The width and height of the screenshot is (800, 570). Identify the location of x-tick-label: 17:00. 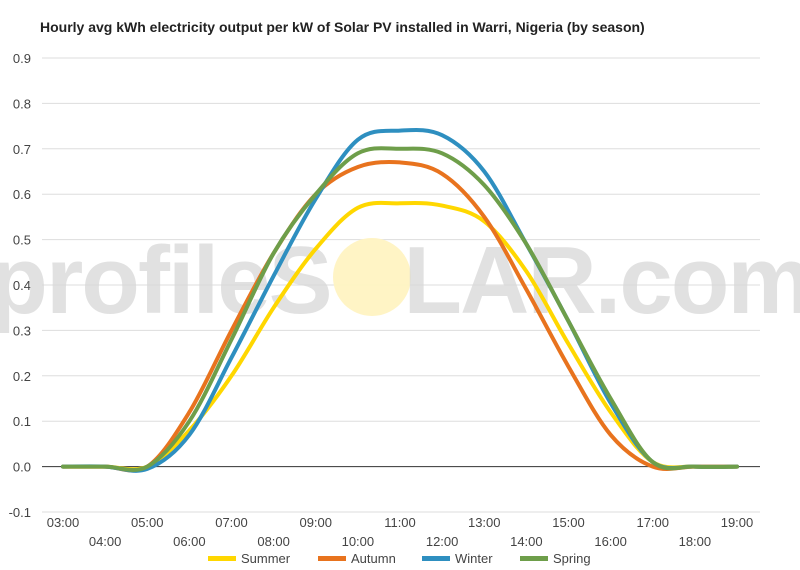
(652, 522).